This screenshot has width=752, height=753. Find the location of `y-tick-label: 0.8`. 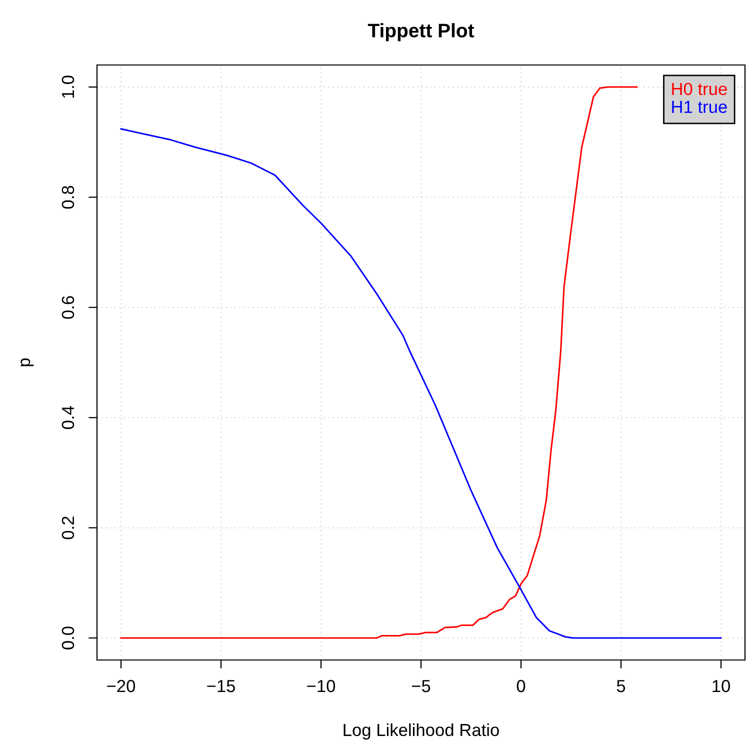

y-tick-label: 0.8 is located at coordinates (68, 197).